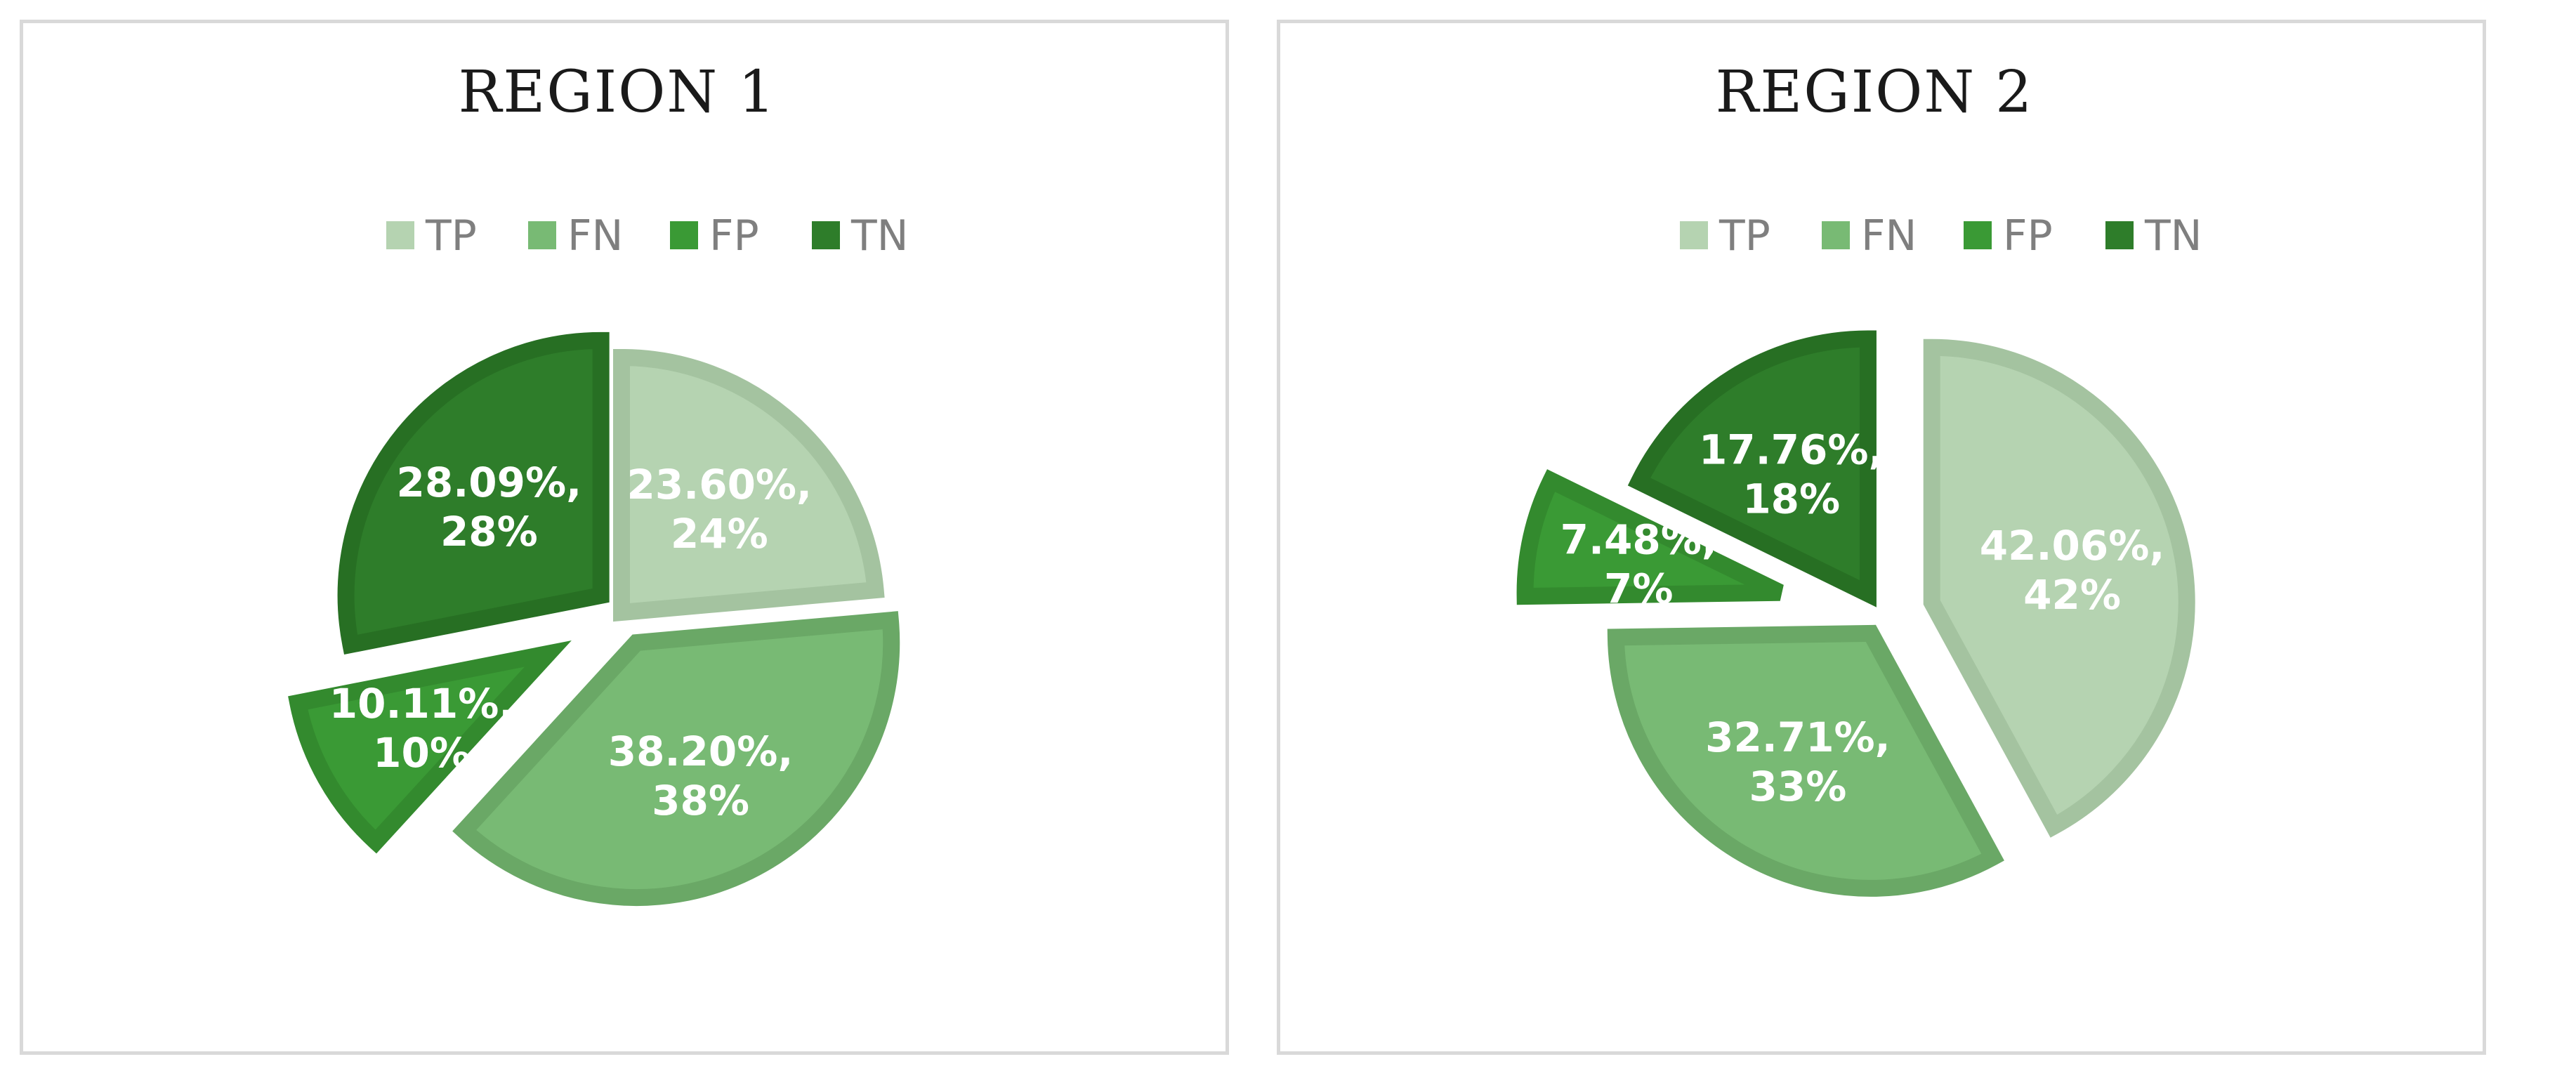 The width and height of the screenshot is (2576, 1078). I want to click on data-label-fn: 32.71%, 33%, so click(1798, 762).